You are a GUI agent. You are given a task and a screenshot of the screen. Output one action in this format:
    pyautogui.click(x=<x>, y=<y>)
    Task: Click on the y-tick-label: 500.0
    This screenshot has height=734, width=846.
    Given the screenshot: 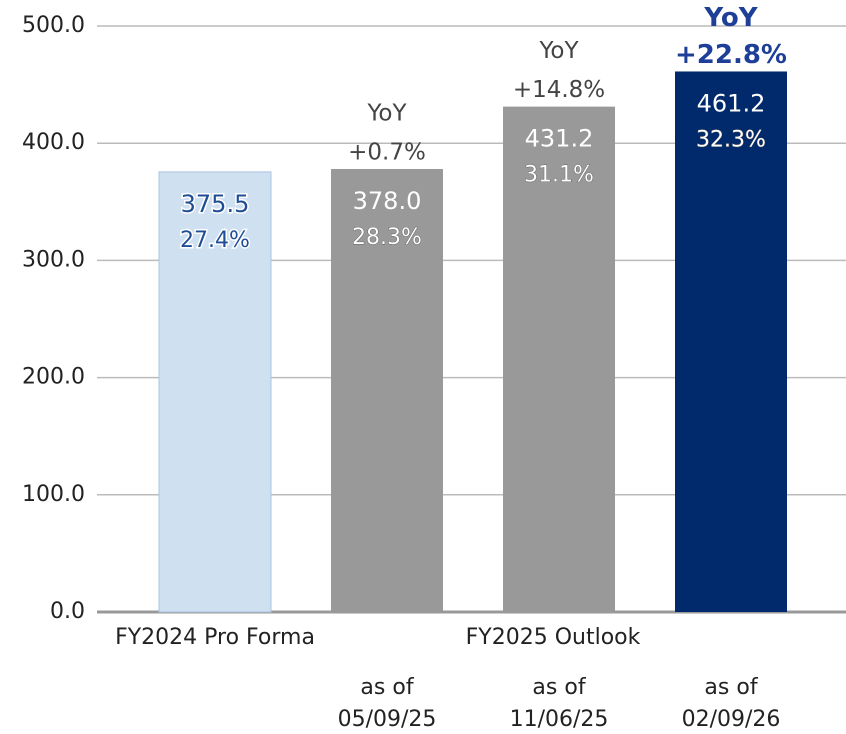 What is the action you would take?
    pyautogui.click(x=53, y=25)
    